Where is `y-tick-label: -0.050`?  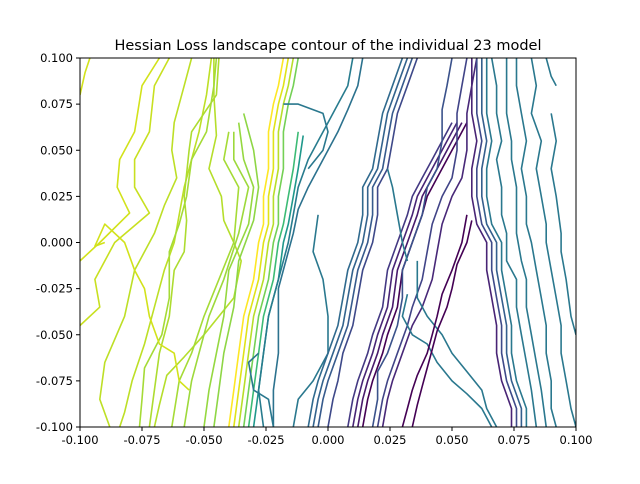 y-tick-label: -0.050 is located at coordinates (54, 335).